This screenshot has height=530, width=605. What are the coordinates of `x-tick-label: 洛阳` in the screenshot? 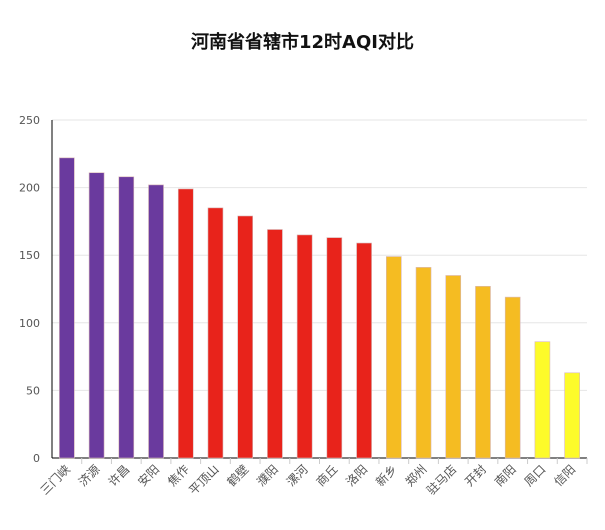 It's located at (357, 476).